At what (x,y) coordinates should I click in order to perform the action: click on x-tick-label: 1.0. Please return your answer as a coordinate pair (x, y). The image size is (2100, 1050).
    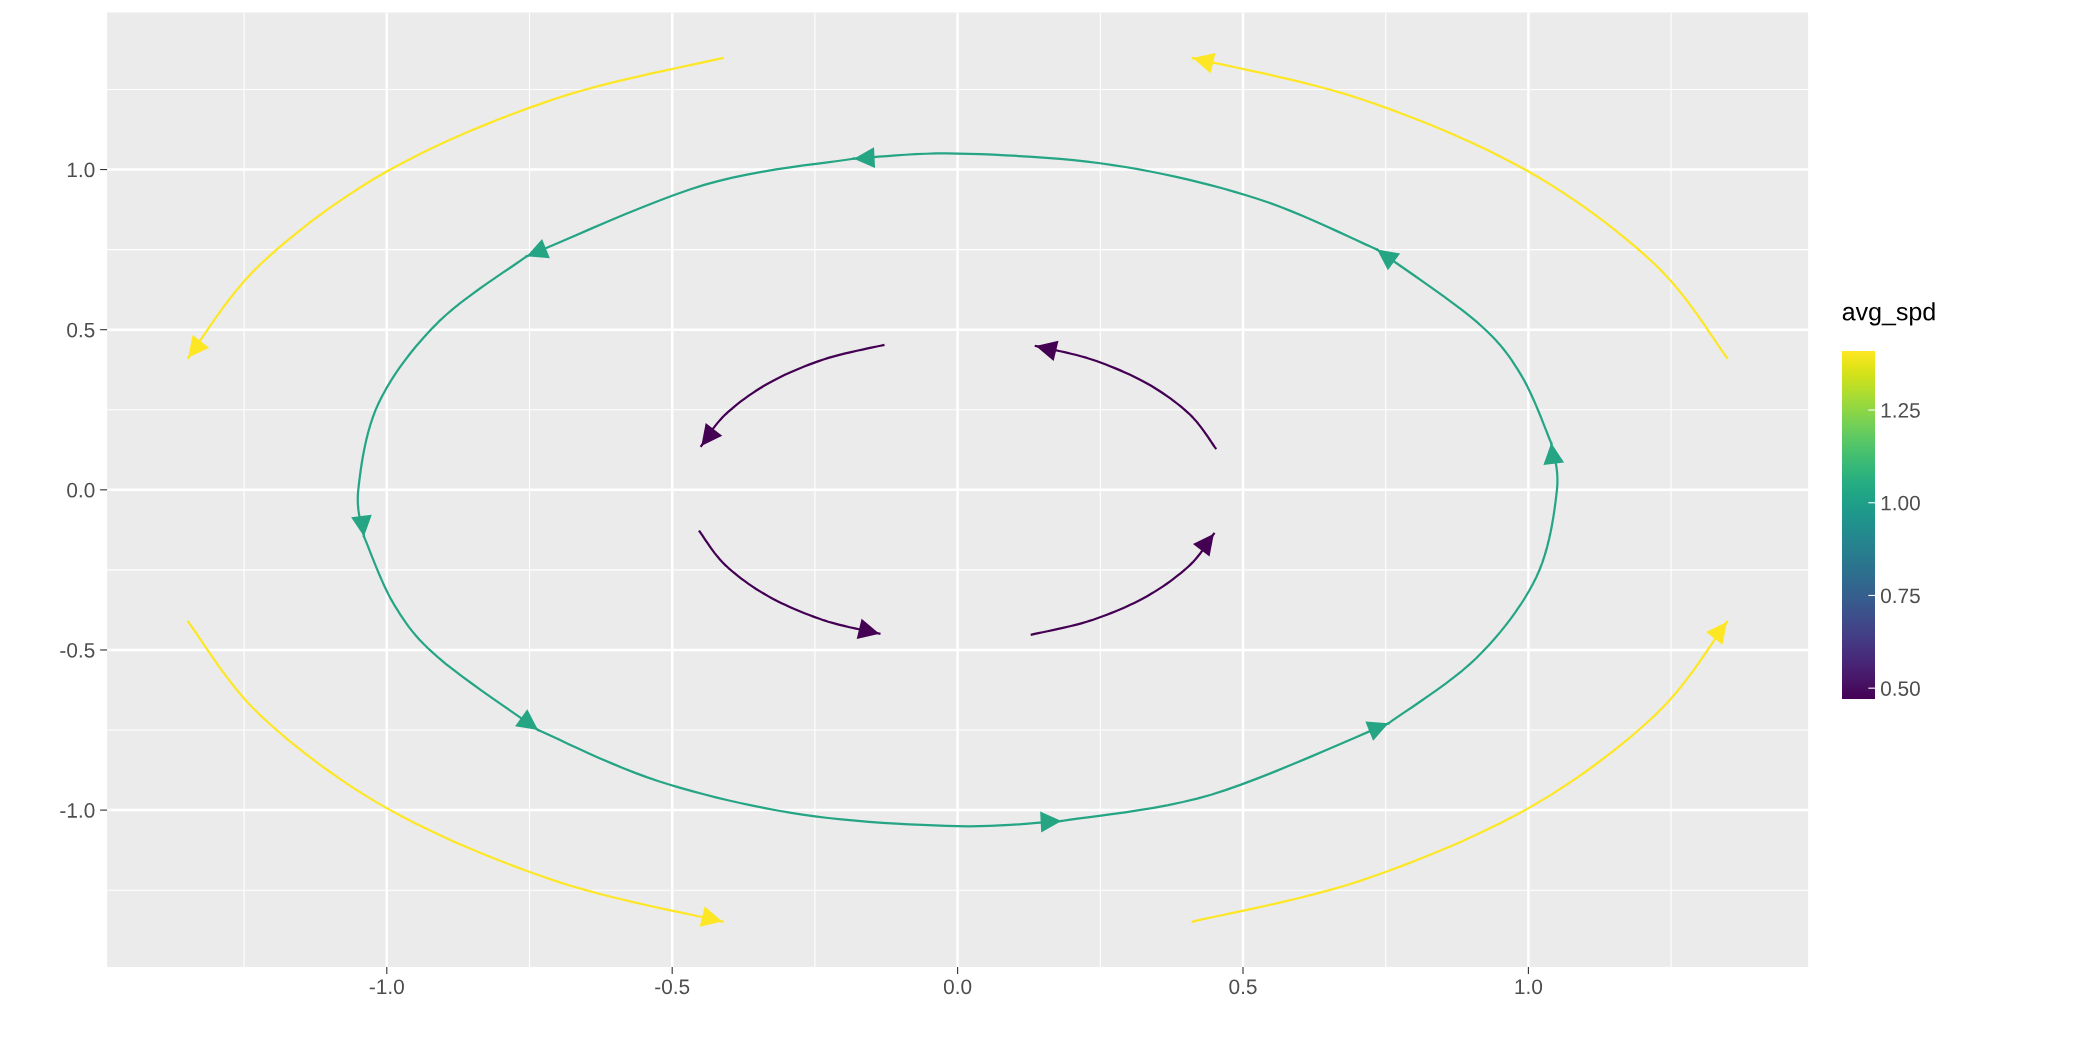
    Looking at the image, I should click on (1529, 987).